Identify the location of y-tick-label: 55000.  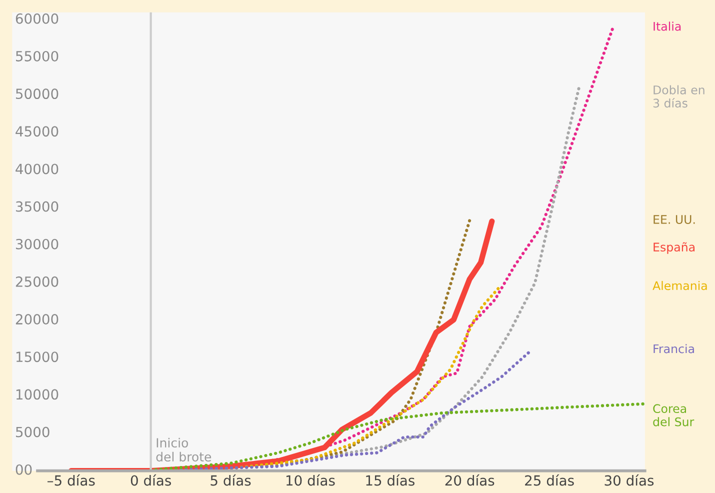
(37, 56).